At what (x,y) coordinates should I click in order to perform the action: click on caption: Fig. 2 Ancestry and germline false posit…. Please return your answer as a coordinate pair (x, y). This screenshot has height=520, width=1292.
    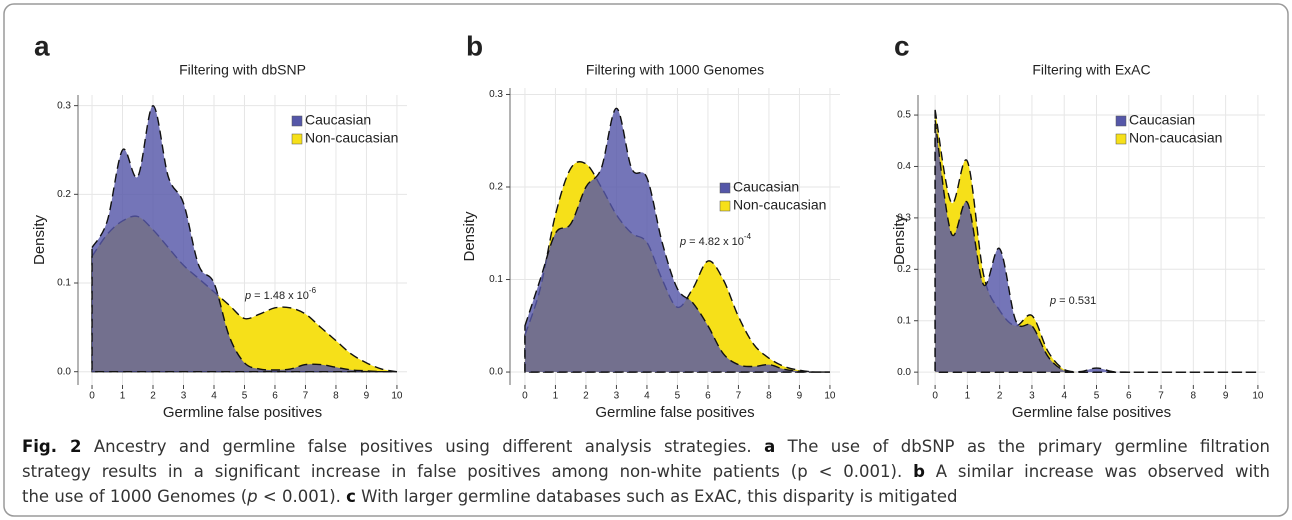
    Looking at the image, I should click on (646, 471).